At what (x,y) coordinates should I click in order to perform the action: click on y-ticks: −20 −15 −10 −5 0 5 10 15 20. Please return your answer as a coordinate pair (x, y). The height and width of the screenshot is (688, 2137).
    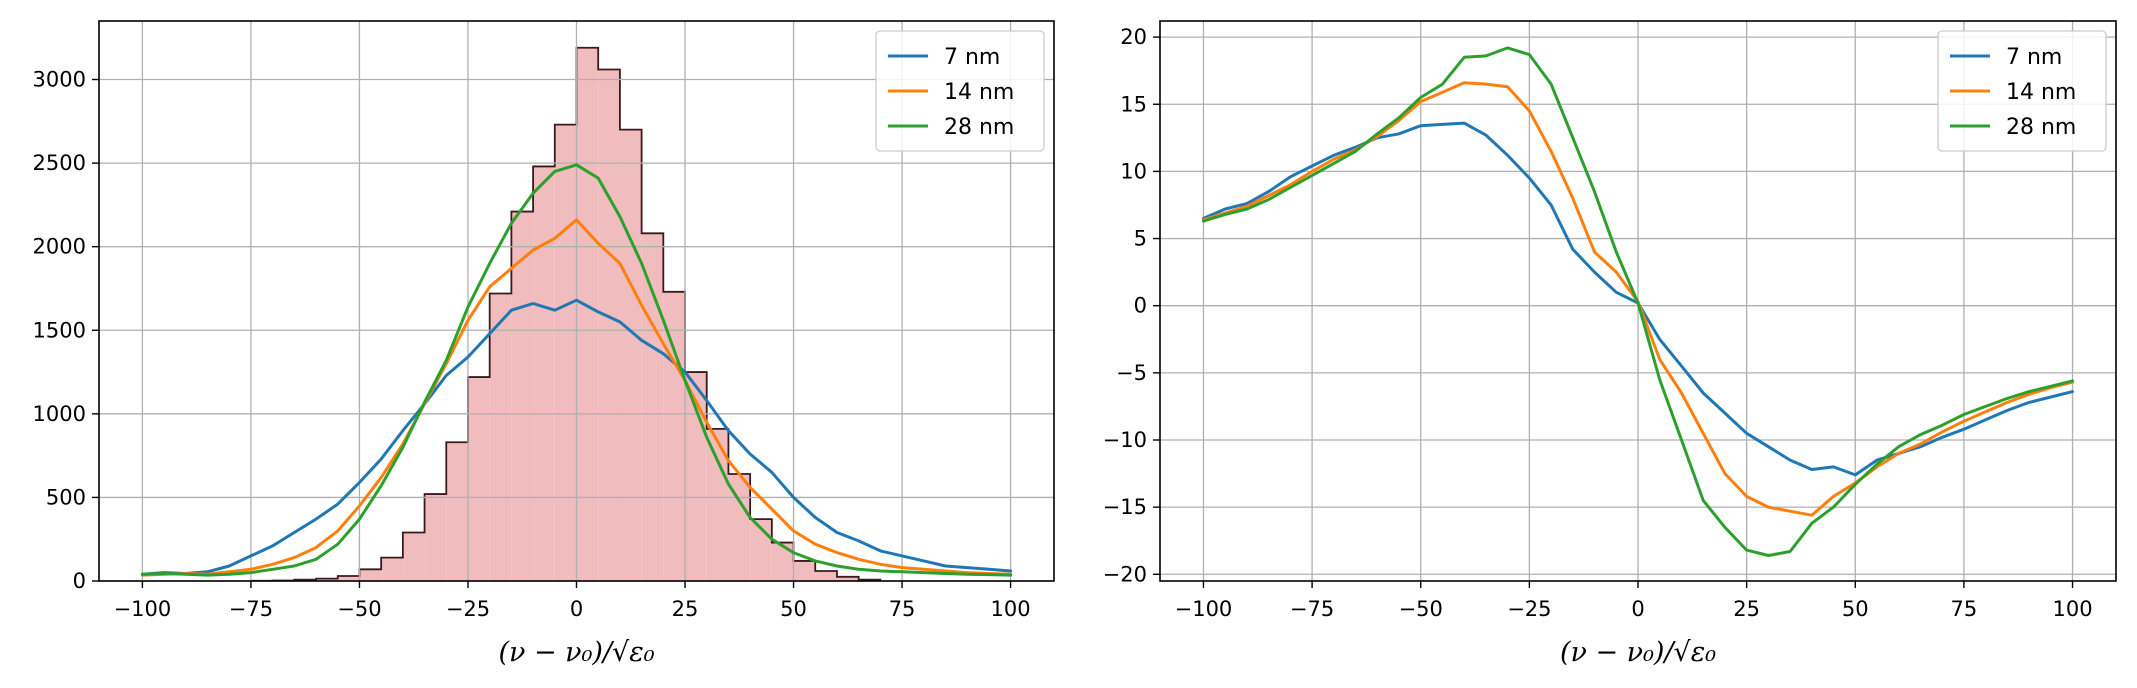
    Looking at the image, I should click on (1131, 305).